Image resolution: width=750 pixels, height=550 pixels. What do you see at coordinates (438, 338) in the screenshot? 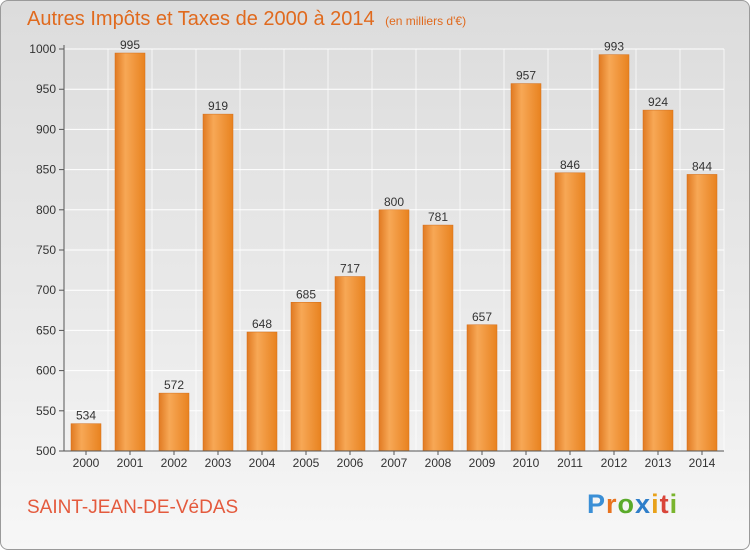
I see `bar-2008` at bounding box center [438, 338].